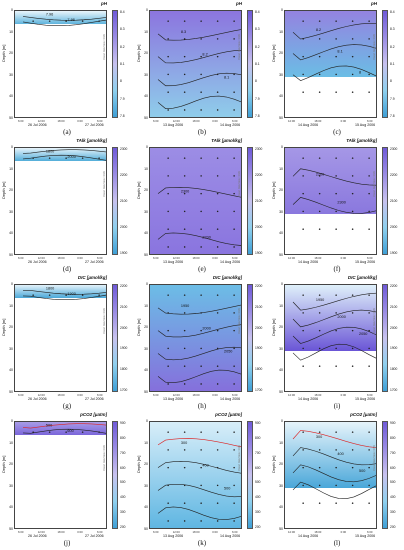  Describe the element at coordinates (334, 329) in the screenshot. I see `contour-layer: 1950200020502100` at that location.